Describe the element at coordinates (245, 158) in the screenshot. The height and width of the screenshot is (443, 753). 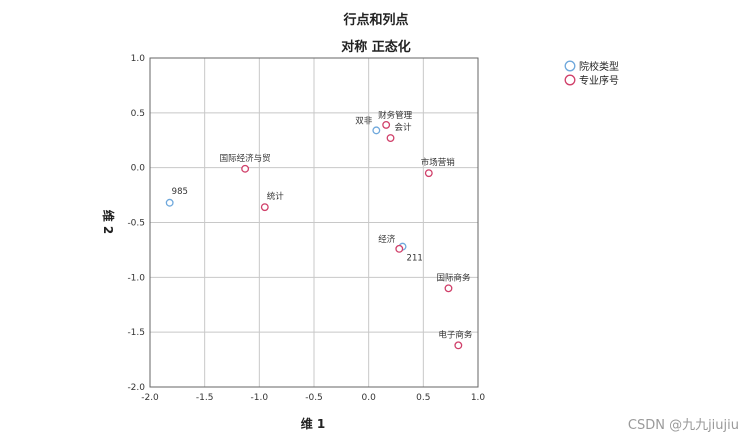
I see `point-label: 国际经济与贸` at that location.